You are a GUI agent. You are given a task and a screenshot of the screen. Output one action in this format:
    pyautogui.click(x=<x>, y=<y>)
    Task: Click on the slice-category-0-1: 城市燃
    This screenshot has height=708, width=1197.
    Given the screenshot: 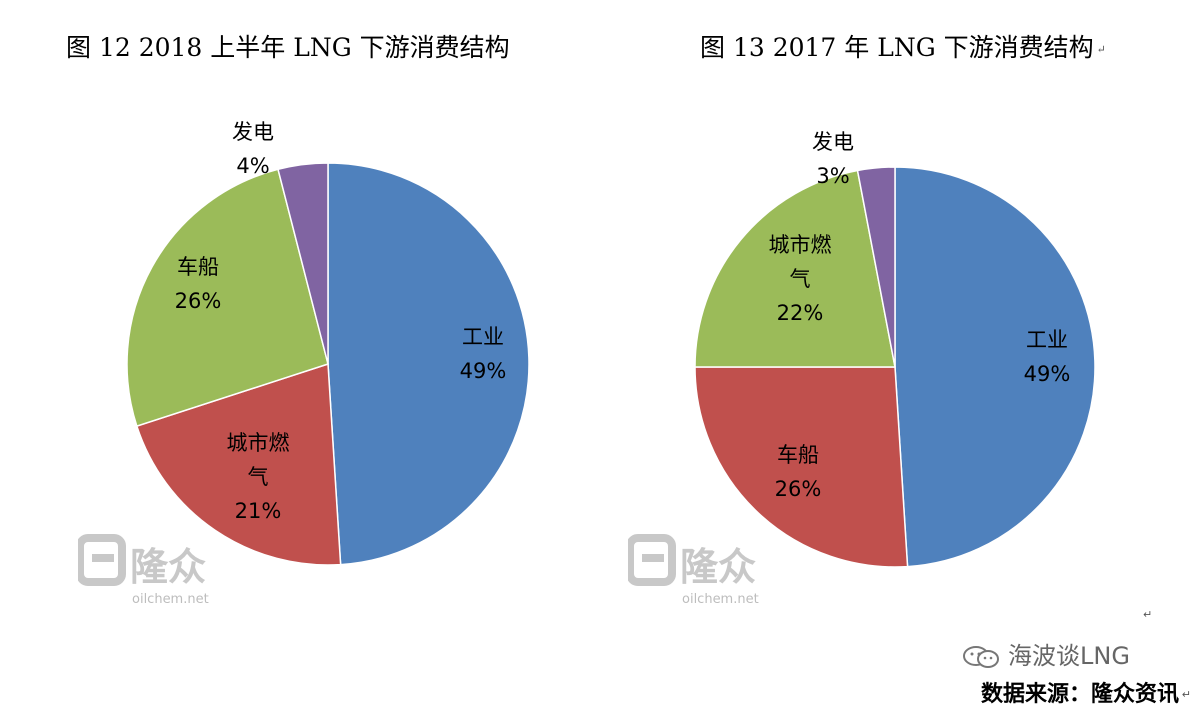 What is the action you would take?
    pyautogui.click(x=258, y=443)
    